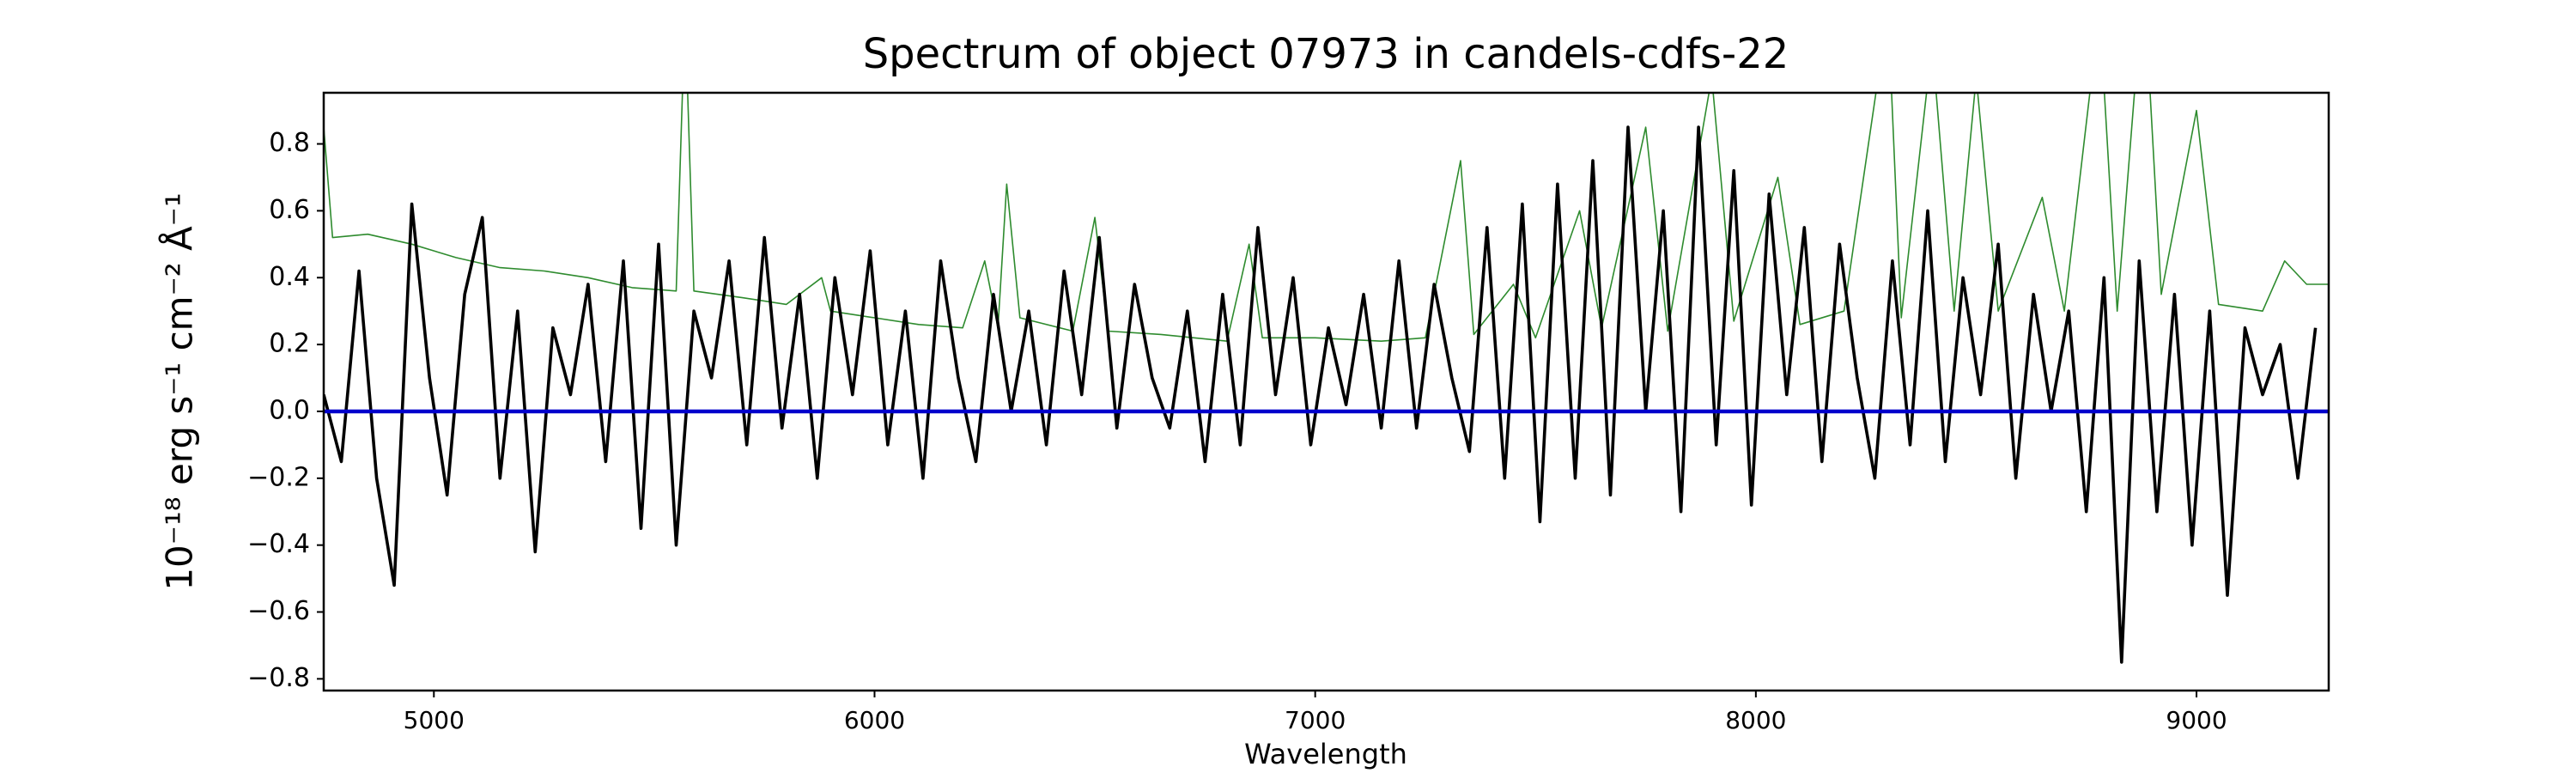 This screenshot has width=2576, height=773. What do you see at coordinates (290, 277) in the screenshot?
I see `y-tick-label: 0.4` at bounding box center [290, 277].